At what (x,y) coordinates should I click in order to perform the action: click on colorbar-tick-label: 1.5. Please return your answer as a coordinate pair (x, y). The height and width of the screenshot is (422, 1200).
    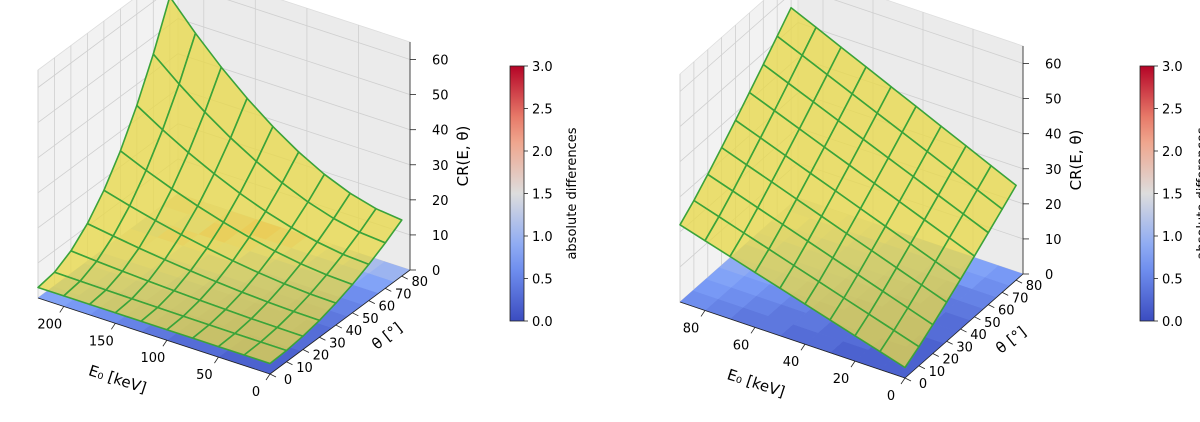
    Looking at the image, I should click on (1172, 195).